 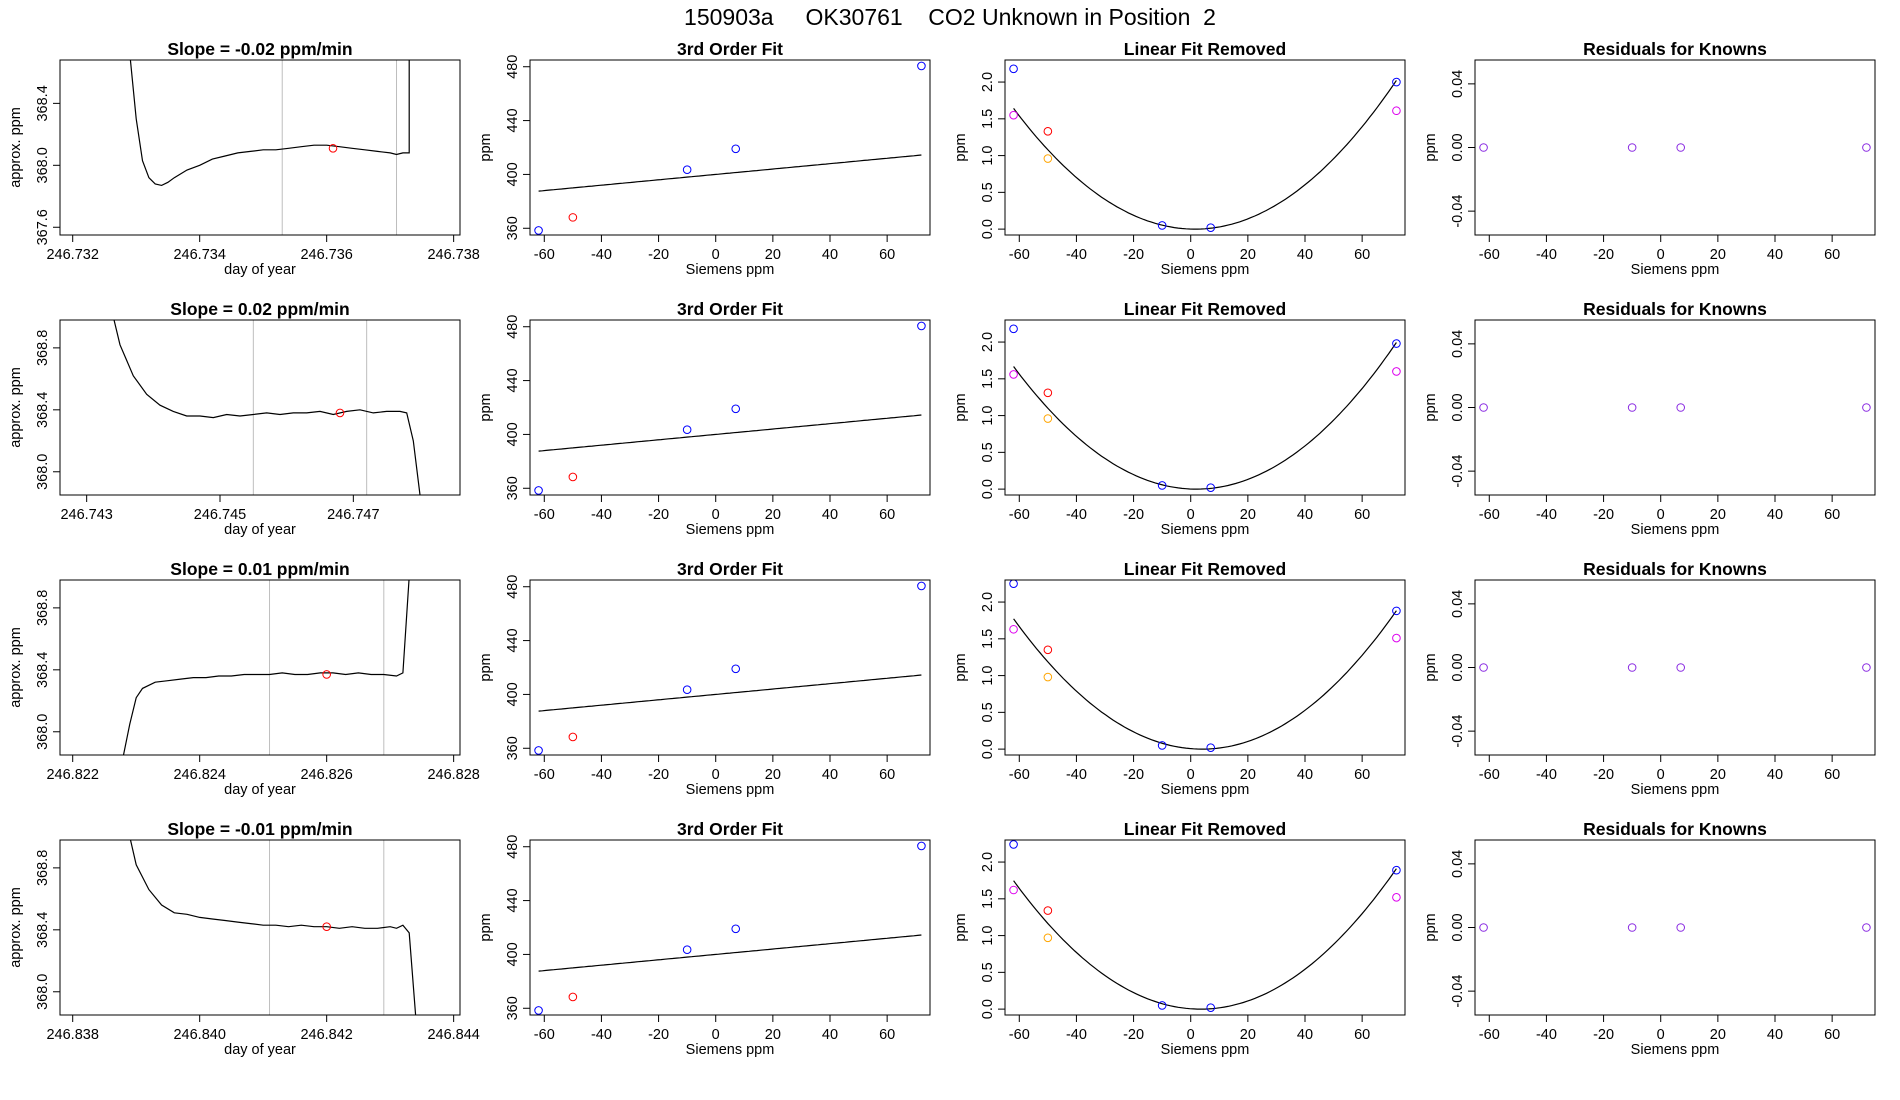 What do you see at coordinates (453, 255) in the screenshot?
I see `x-tick-label: 246.738` at bounding box center [453, 255].